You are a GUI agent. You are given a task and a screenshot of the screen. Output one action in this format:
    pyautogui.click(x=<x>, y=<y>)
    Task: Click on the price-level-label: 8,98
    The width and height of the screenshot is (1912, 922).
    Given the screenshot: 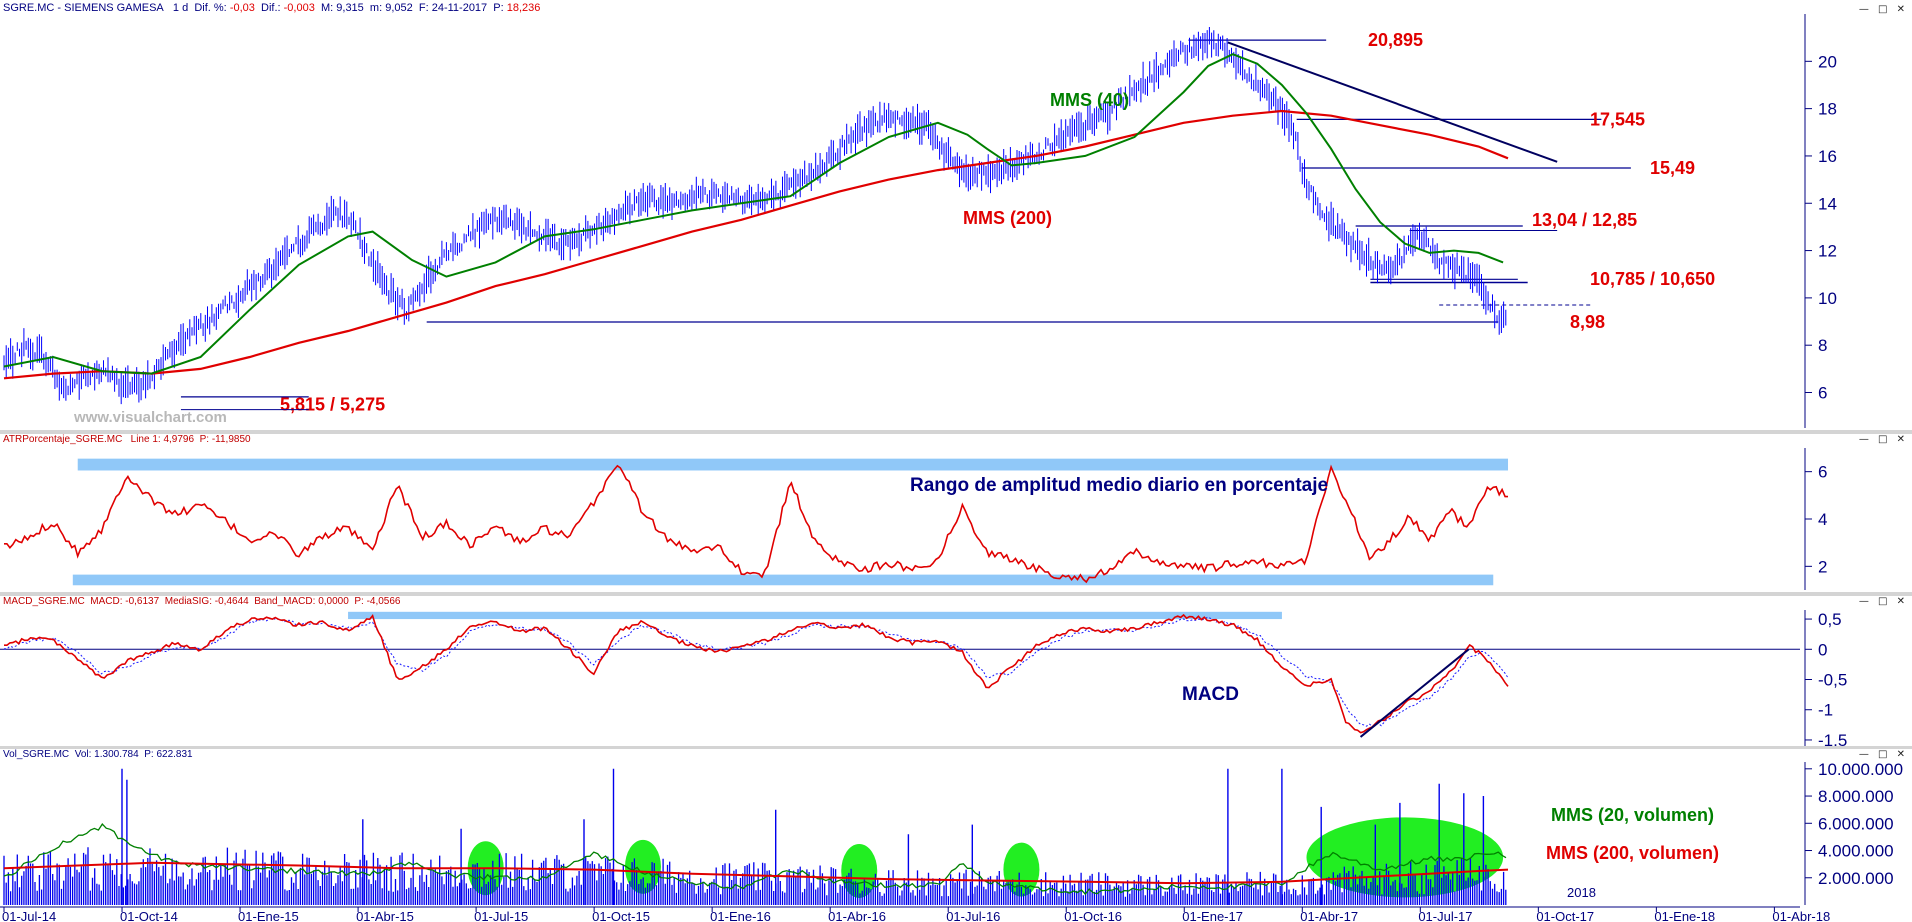 What is the action you would take?
    pyautogui.click(x=1587, y=322)
    